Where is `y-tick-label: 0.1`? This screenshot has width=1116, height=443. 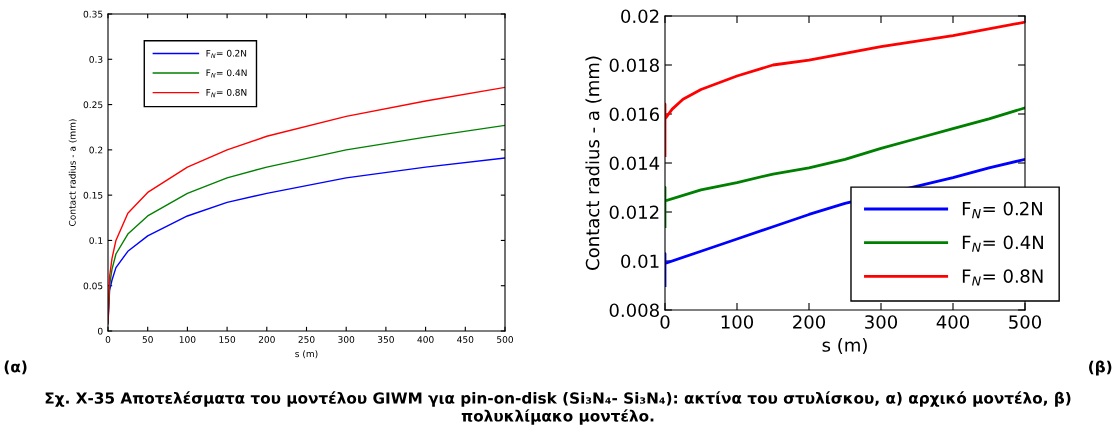
y-tick-label: 0.1 is located at coordinates (96, 240).